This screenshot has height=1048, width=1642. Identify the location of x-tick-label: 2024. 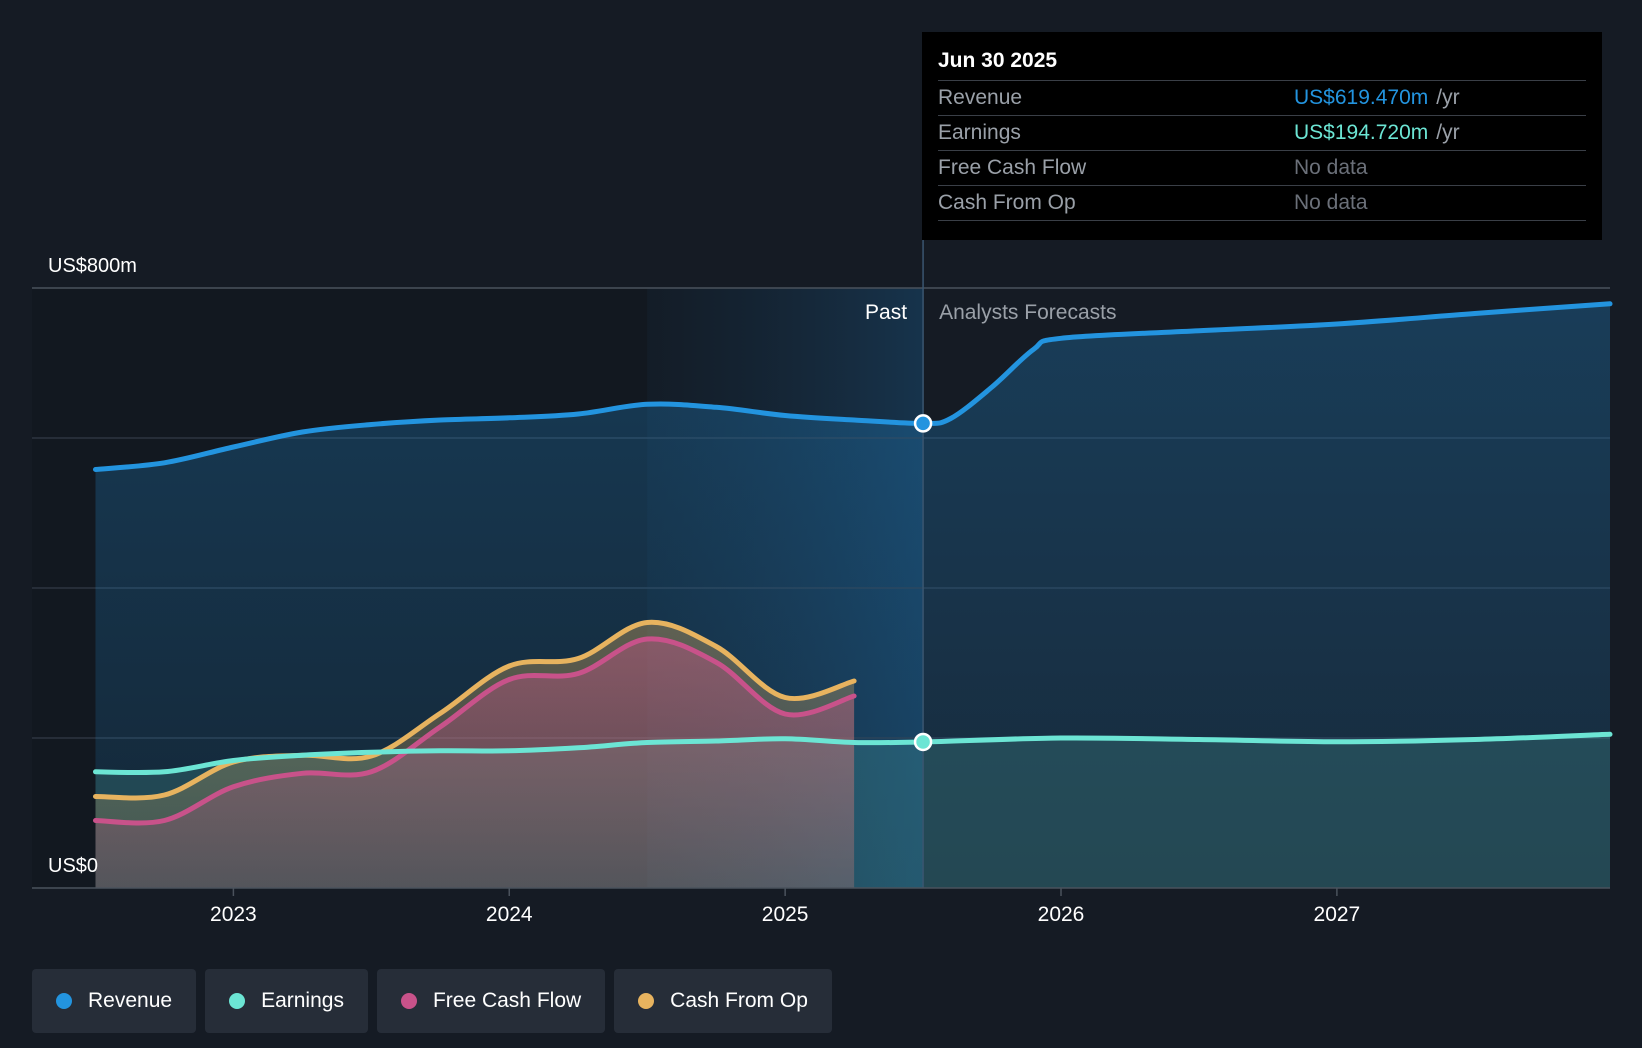
(509, 914).